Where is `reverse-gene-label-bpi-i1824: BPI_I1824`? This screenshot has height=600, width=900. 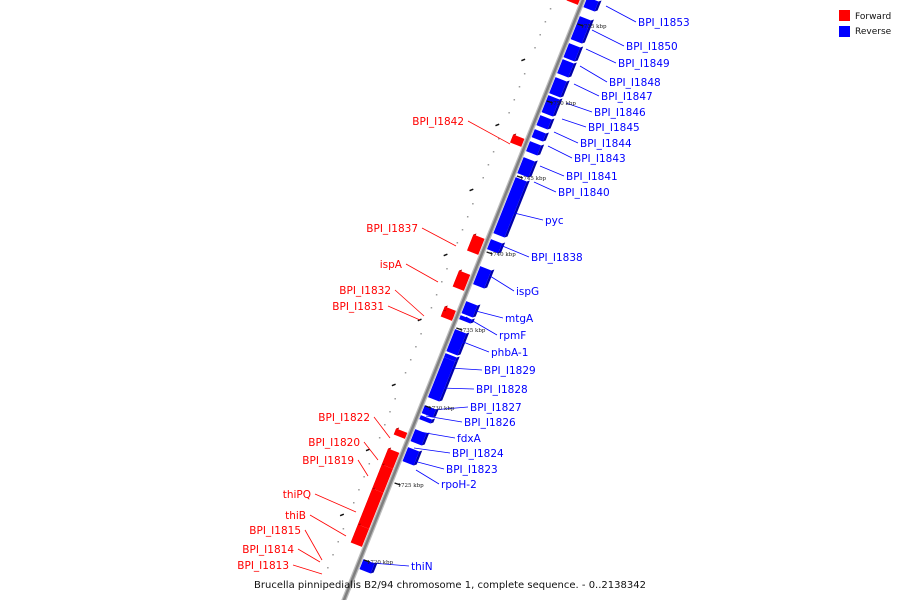 reverse-gene-label-bpi-i1824: BPI_I1824 is located at coordinates (478, 454).